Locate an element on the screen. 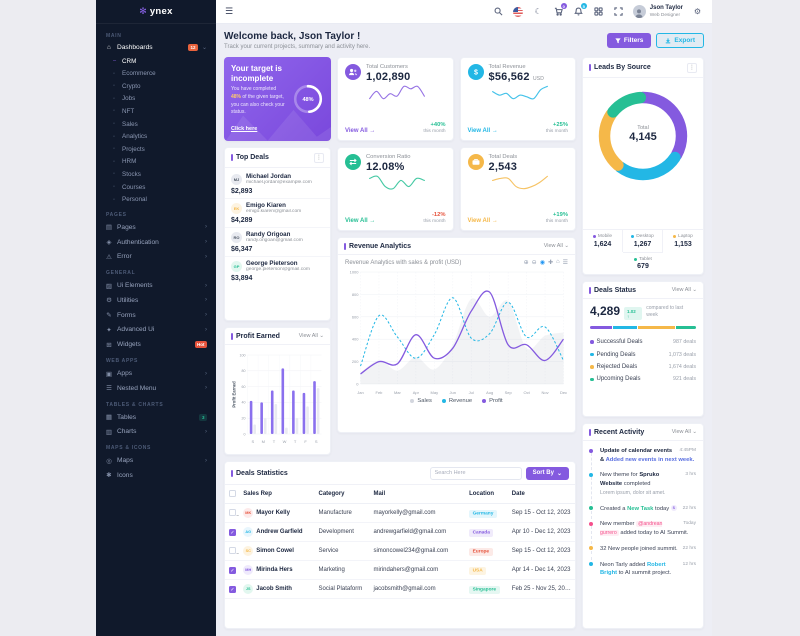 The width and height of the screenshot is (800, 636). deal-email: michael.jordan@example.com is located at coordinates (279, 182).